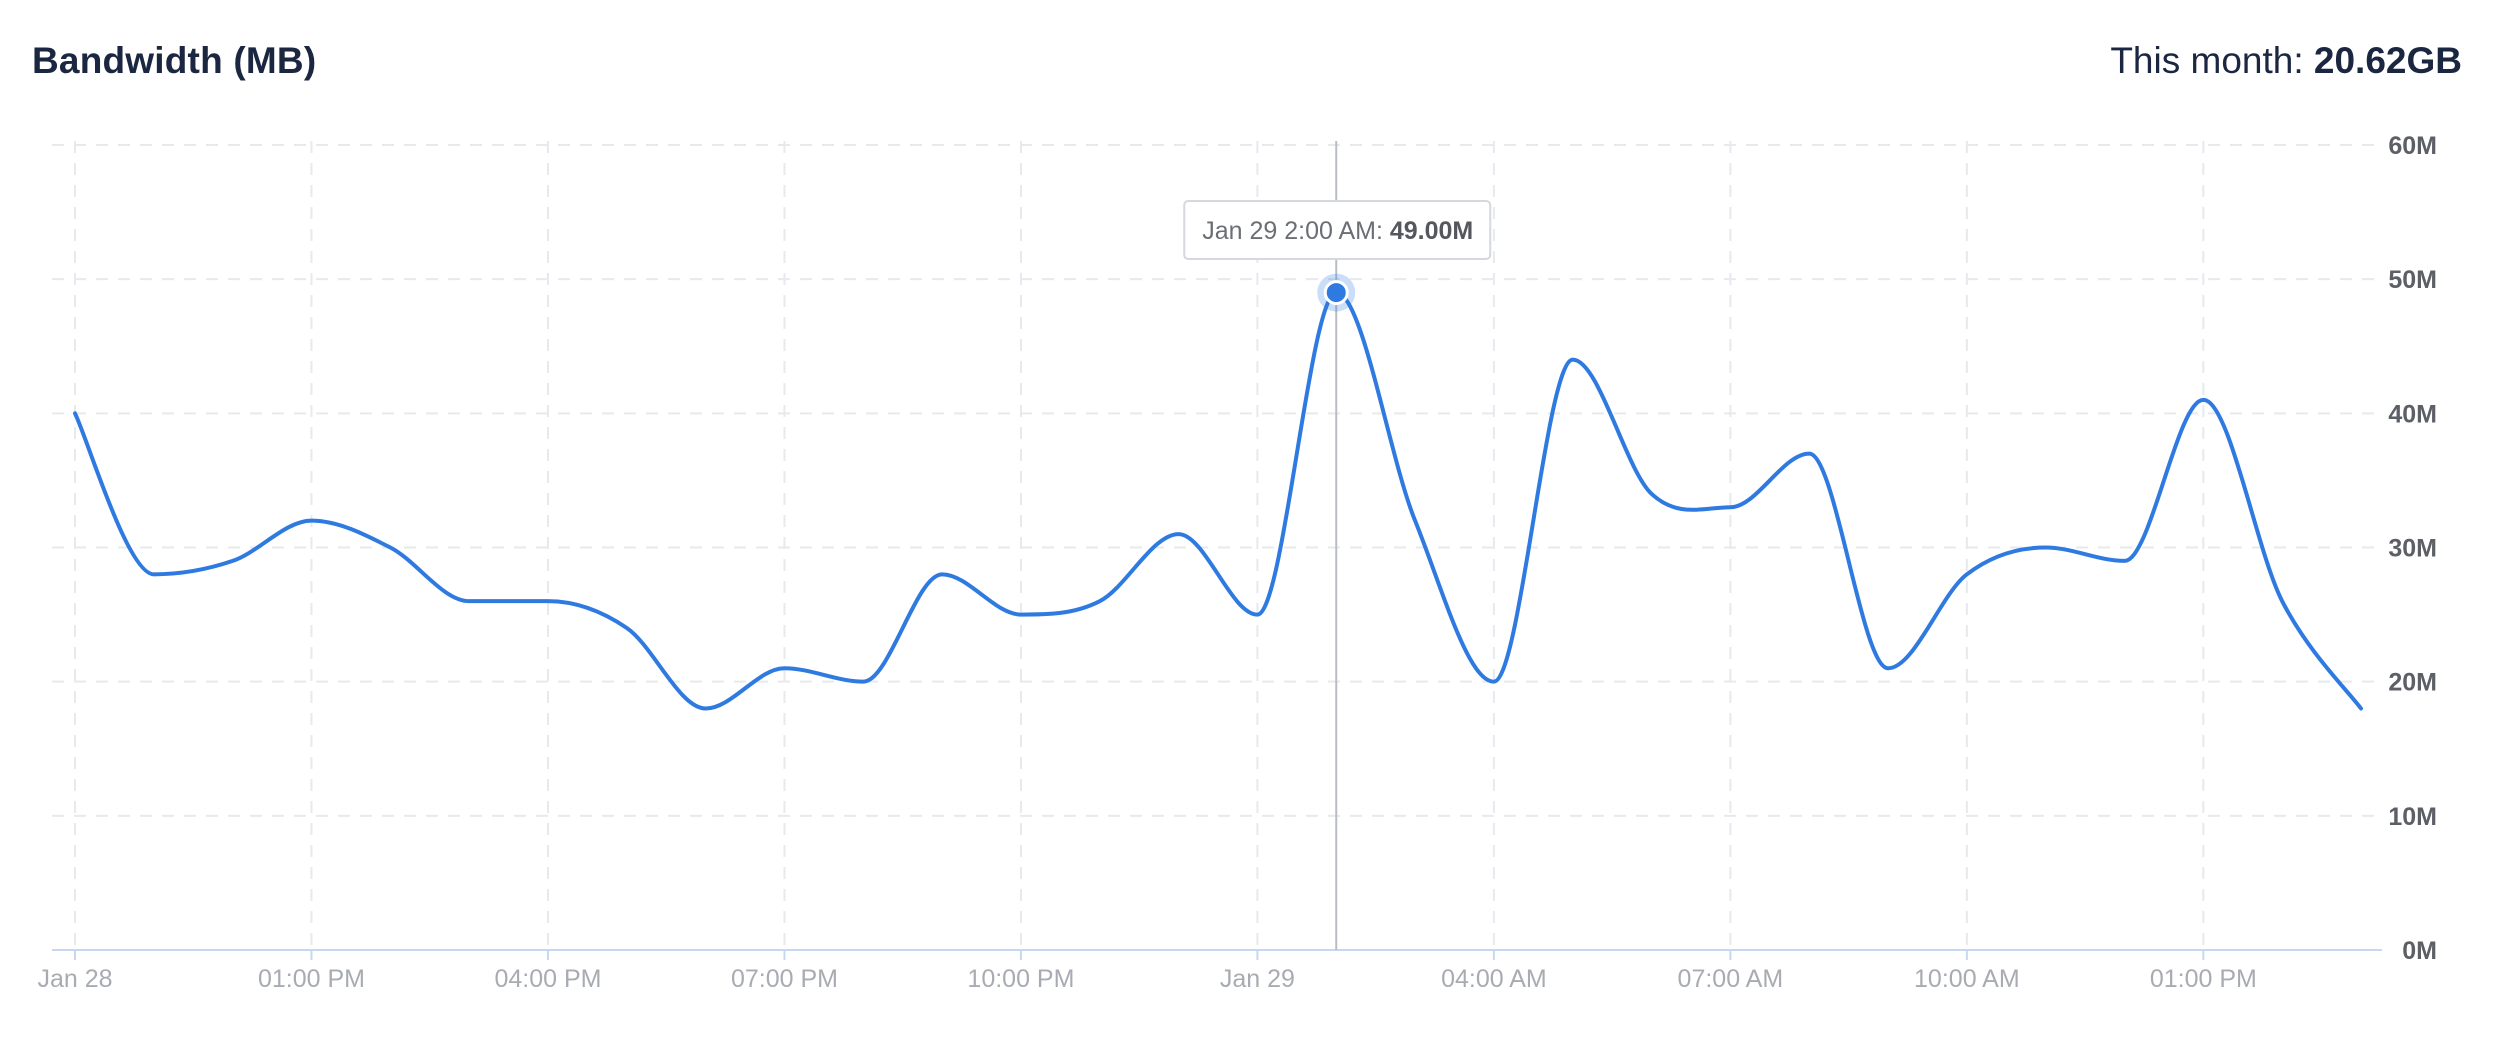  Describe the element at coordinates (1296, 231) in the screenshot. I see `tooltip-label: Jan 29 2:00 AM:` at that location.